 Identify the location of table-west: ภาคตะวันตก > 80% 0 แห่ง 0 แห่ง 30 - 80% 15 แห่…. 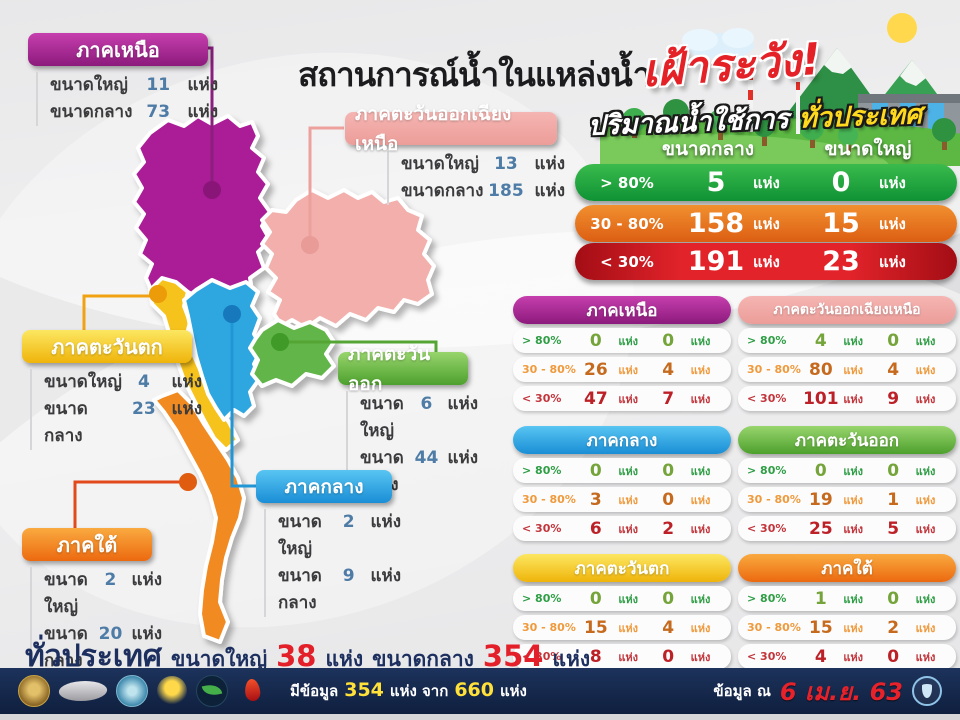
(622, 611).